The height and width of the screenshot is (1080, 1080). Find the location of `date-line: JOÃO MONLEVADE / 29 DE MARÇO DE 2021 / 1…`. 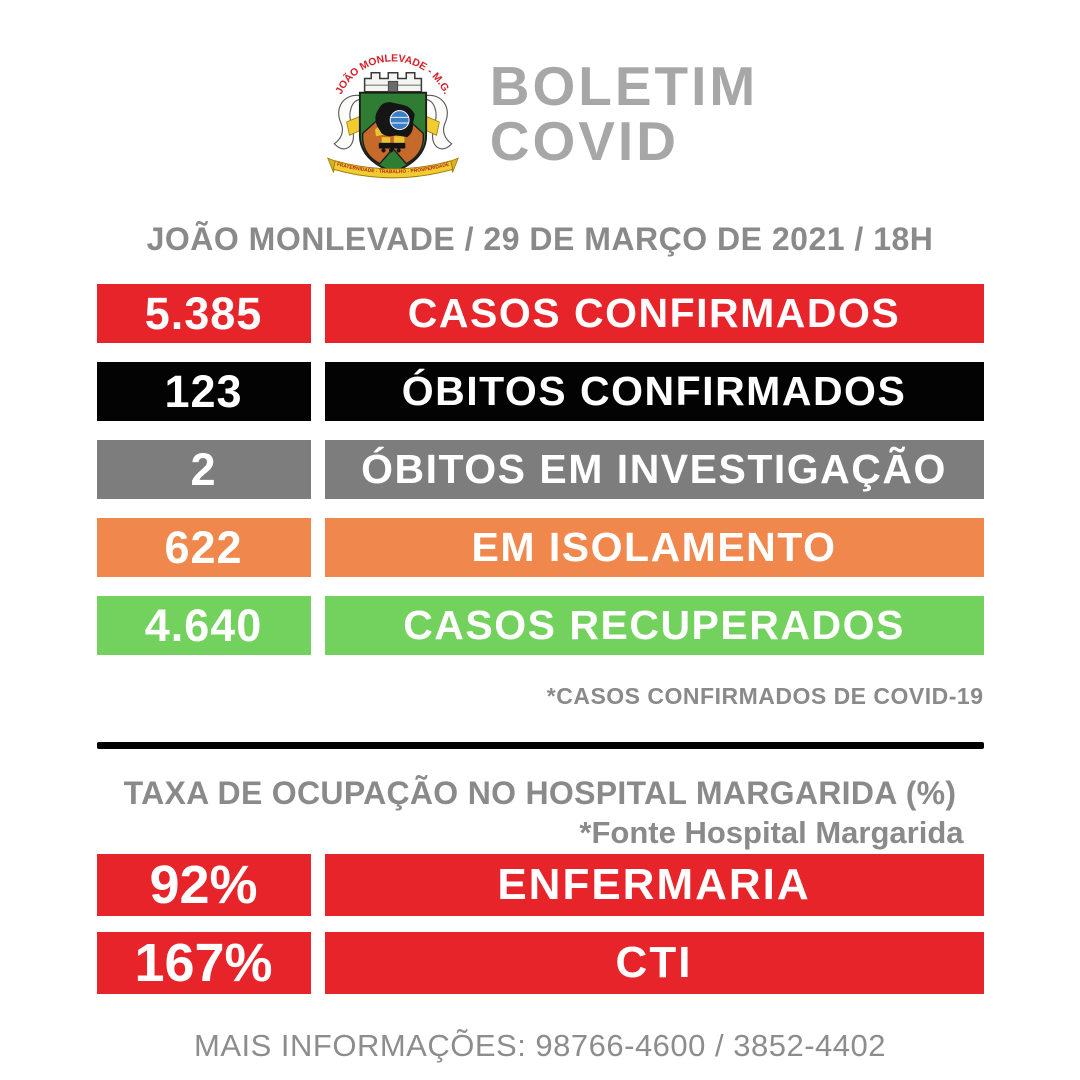

date-line: JOÃO MONLEVADE / 29 DE MARÇO DE 2021 / 1… is located at coordinates (540, 239).